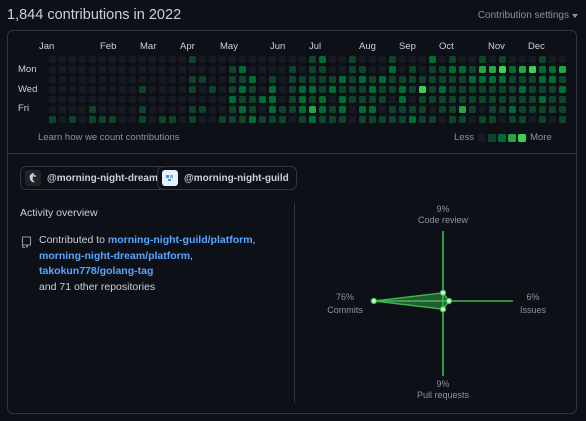 This screenshot has width=586, height=421. Describe the element at coordinates (528, 15) in the screenshot. I see `contribution-settings-button: Contribution settings` at that location.